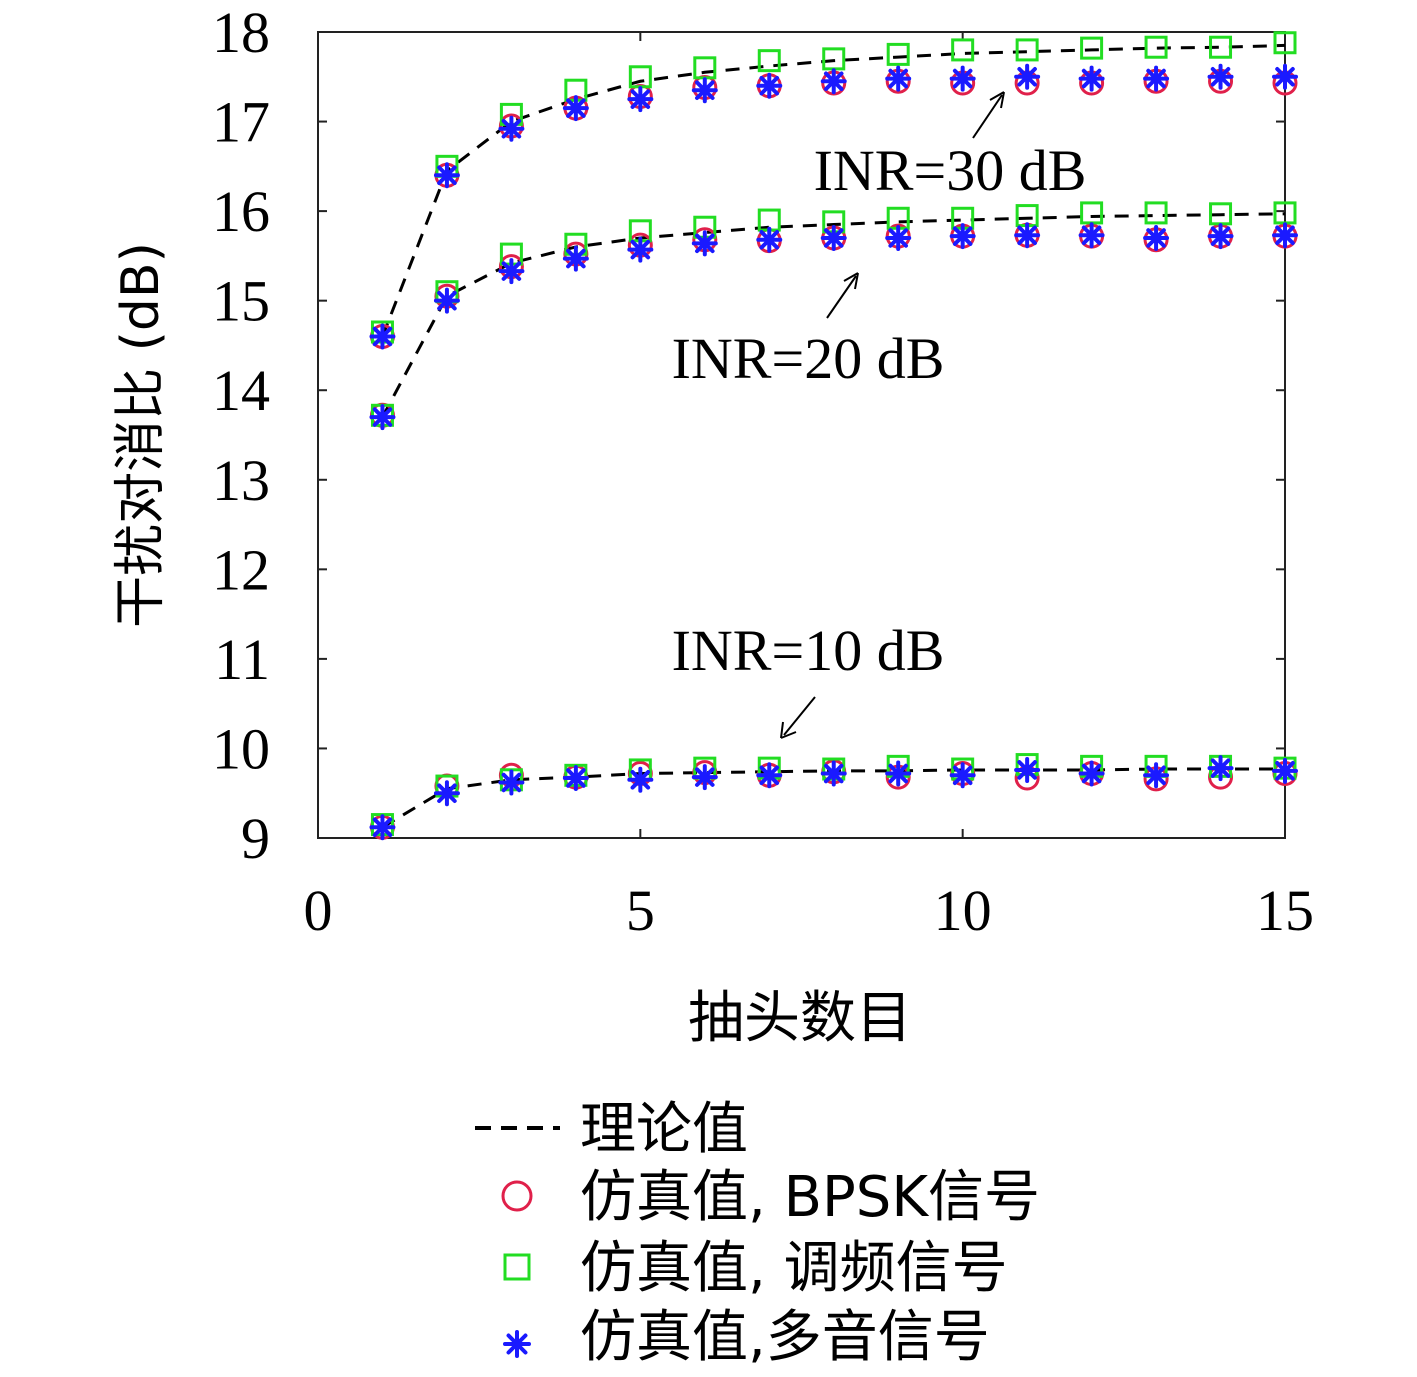 The image size is (1417, 1377). I want to click on legend-label: 仿真值,多音信号, so click(785, 1337).